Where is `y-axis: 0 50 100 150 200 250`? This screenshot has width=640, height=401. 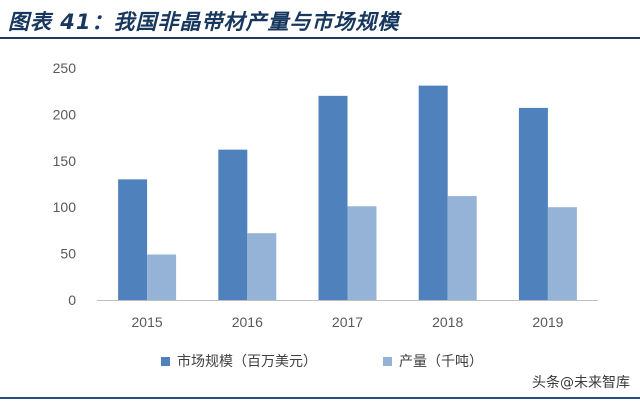
y-axis: 0 50 100 150 200 250 is located at coordinates (65, 184).